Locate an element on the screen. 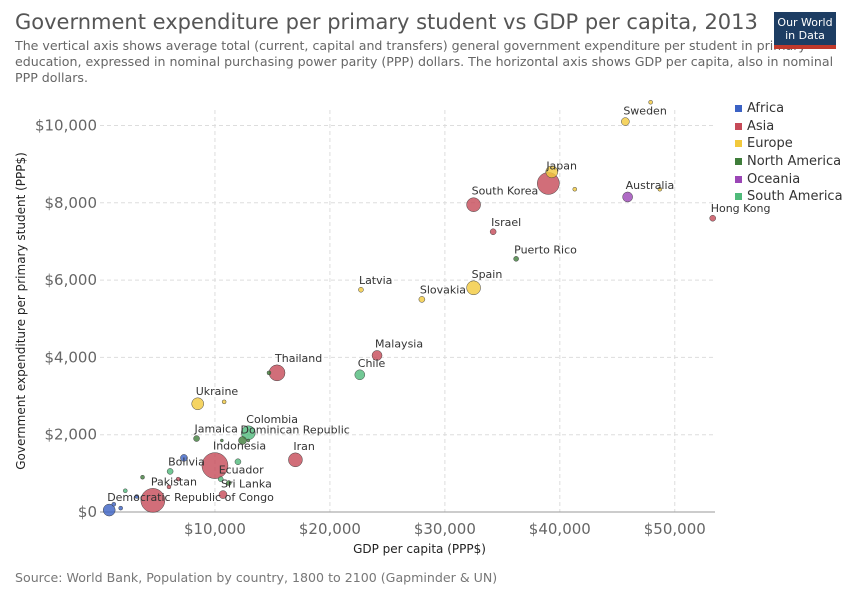  point-label: Dominican Republic is located at coordinates (295, 429).